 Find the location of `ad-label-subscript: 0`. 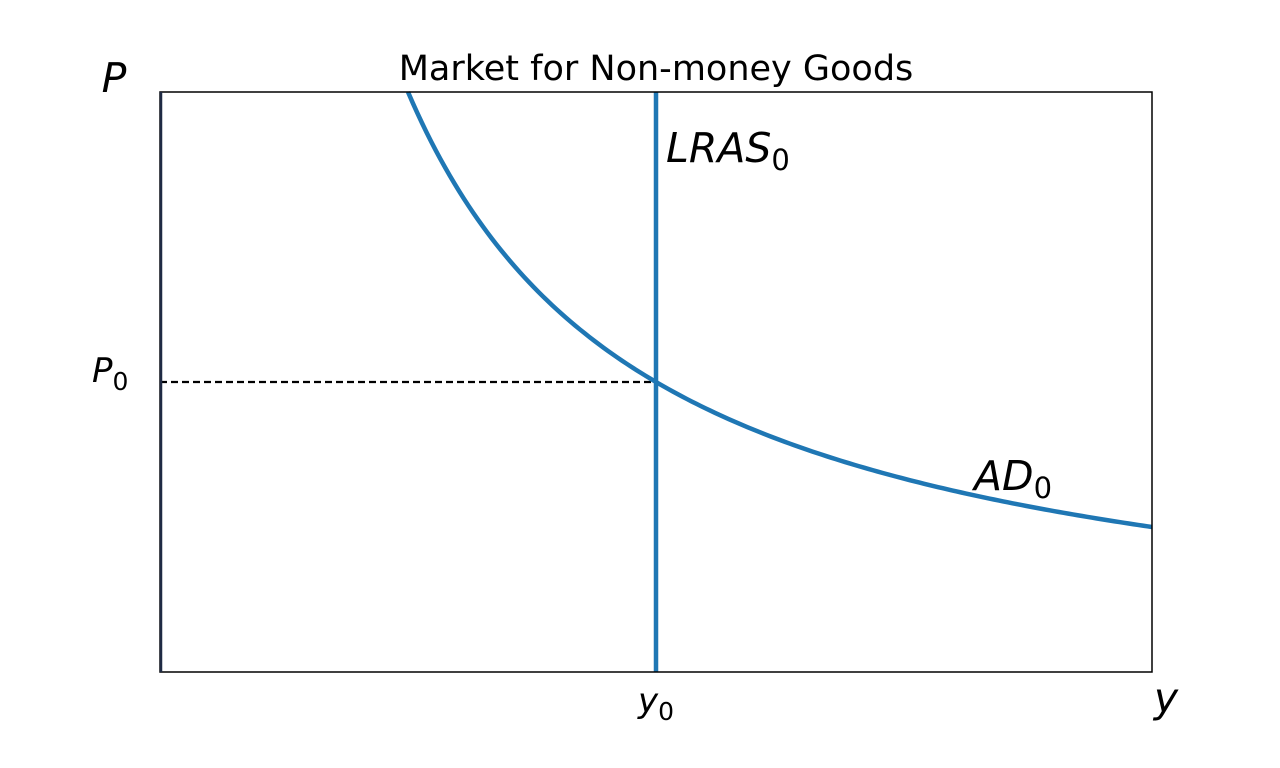

ad-label-subscript: 0 is located at coordinates (1043, 488).